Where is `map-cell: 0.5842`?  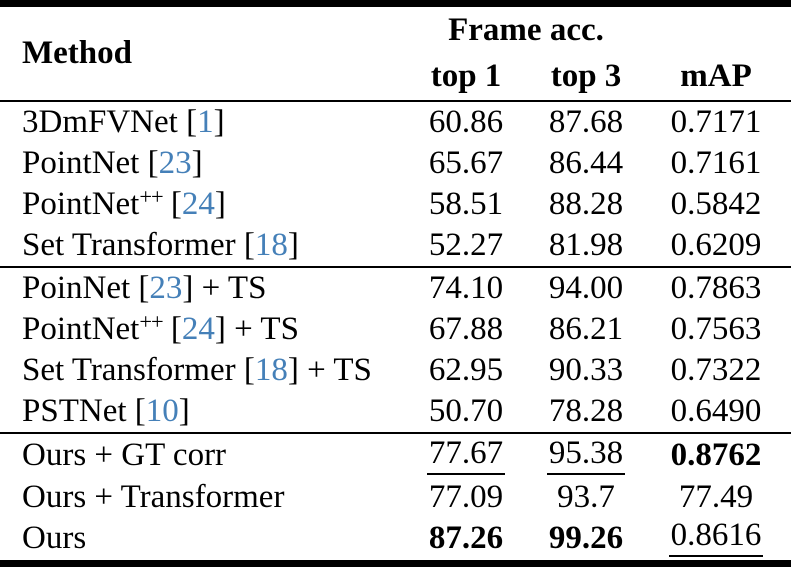 map-cell: 0.5842 is located at coordinates (716, 204).